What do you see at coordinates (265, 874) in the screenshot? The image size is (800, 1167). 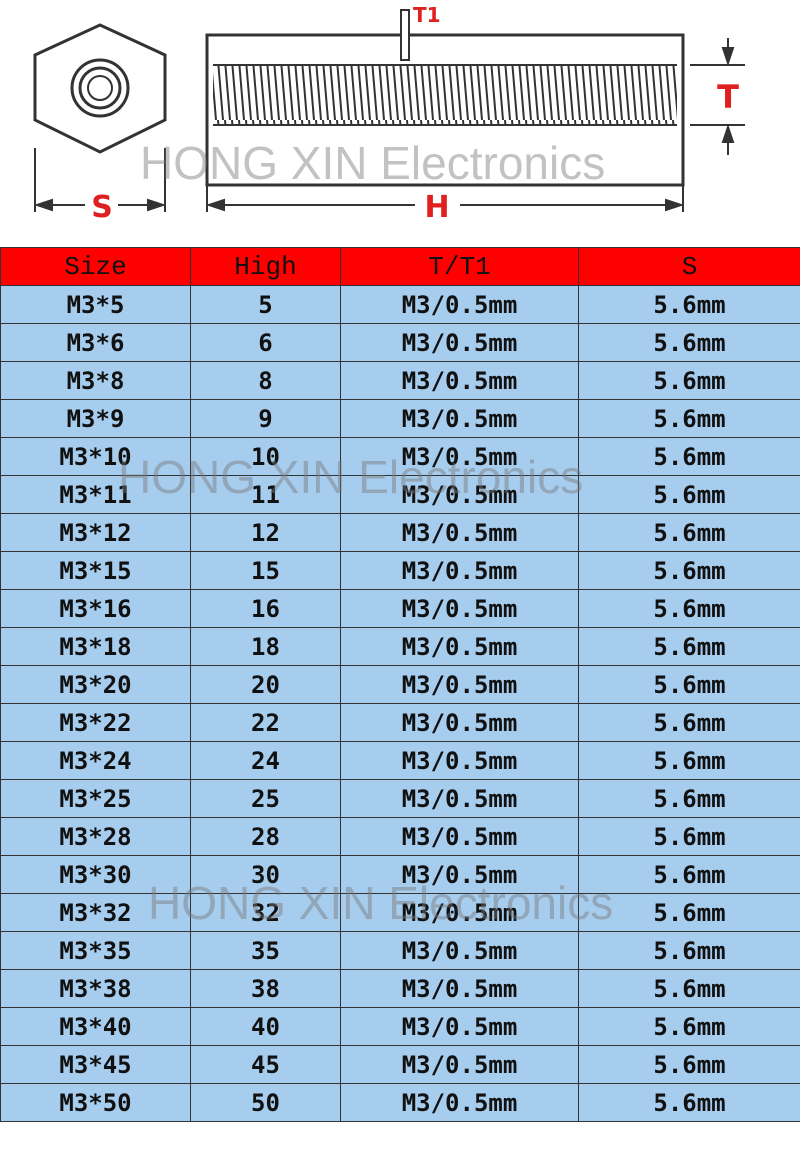 I see `table-cell: 30` at bounding box center [265, 874].